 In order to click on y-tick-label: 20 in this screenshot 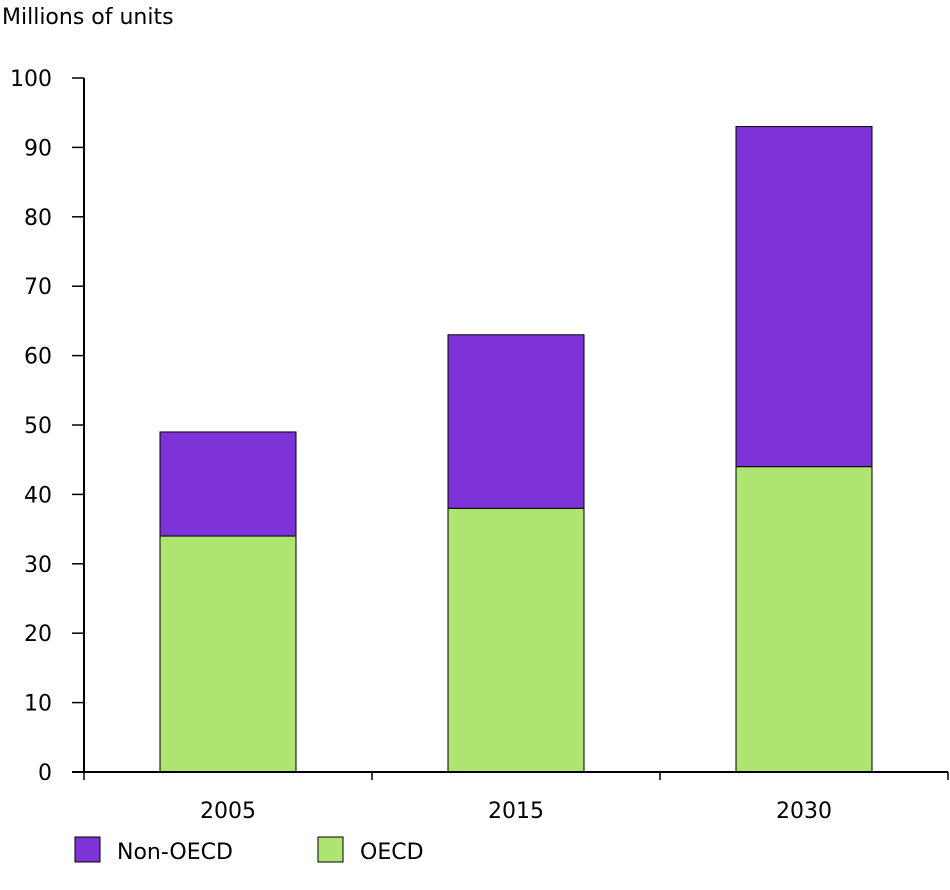, I will do `click(38, 634)`.